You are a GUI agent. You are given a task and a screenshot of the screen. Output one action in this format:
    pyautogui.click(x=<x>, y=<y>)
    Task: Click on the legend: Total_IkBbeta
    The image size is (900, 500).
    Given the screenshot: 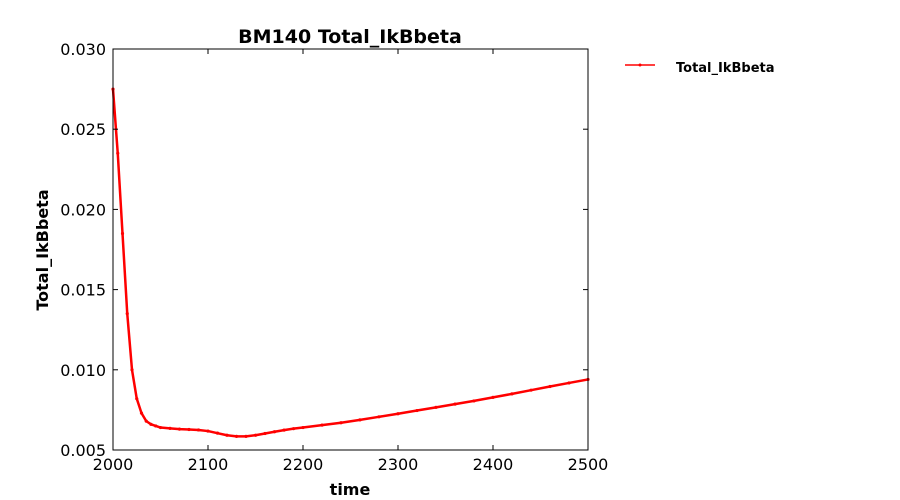 What is the action you would take?
    pyautogui.click(x=700, y=68)
    